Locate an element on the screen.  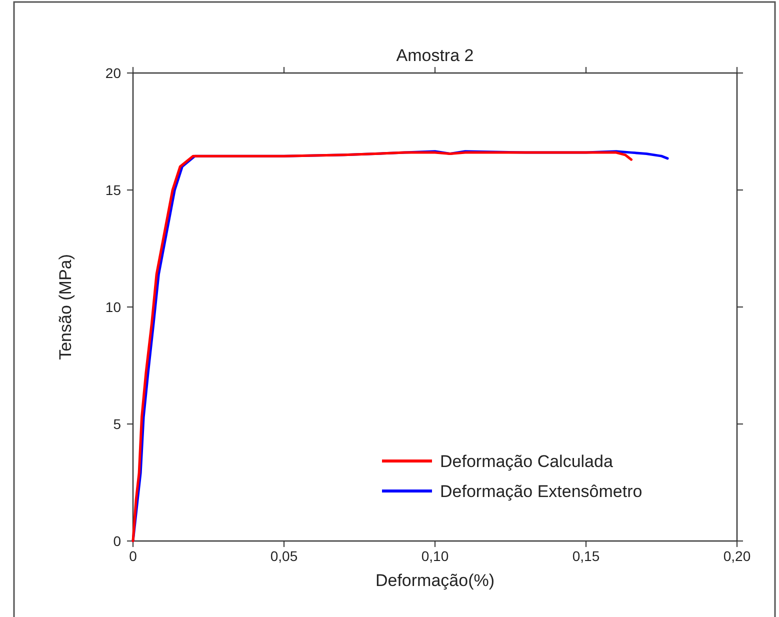
x-axis-title: Deformação(%) is located at coordinates (435, 580).